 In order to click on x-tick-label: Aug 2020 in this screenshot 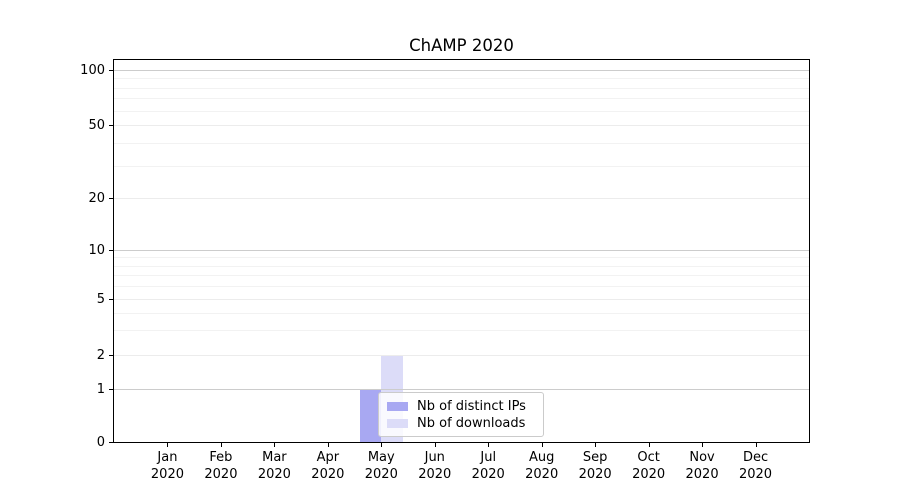, I will do `click(542, 466)`.